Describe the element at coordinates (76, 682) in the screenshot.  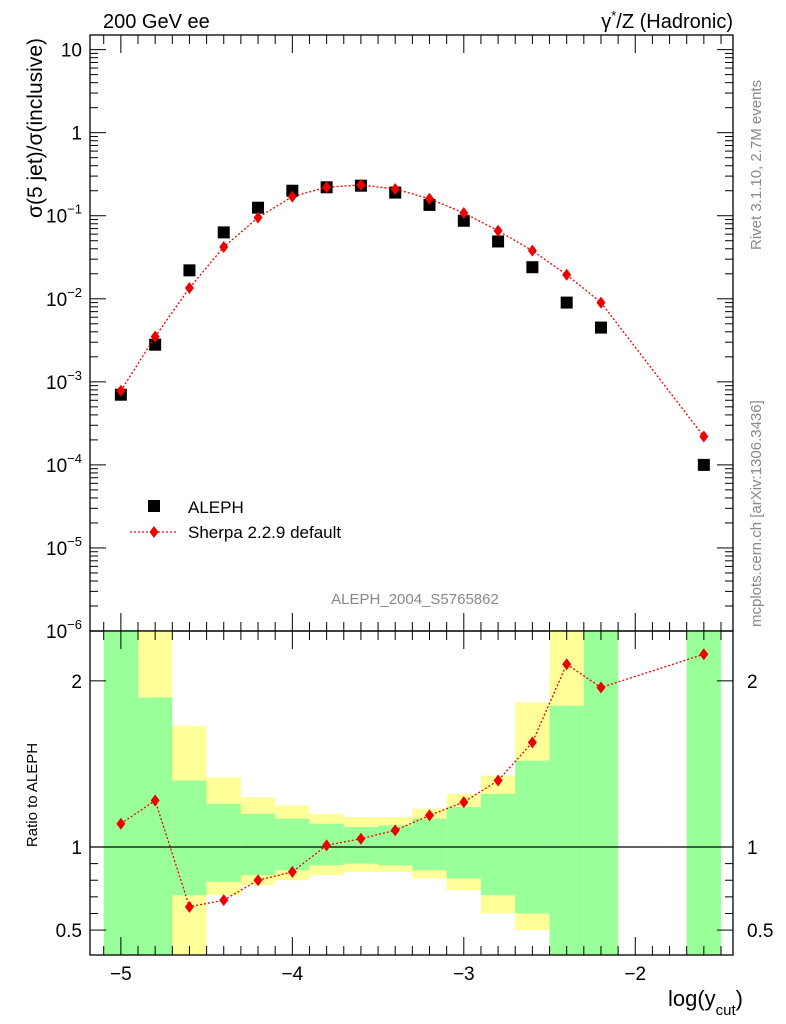
I see `ratio-y-tick-label-0: 2` at that location.